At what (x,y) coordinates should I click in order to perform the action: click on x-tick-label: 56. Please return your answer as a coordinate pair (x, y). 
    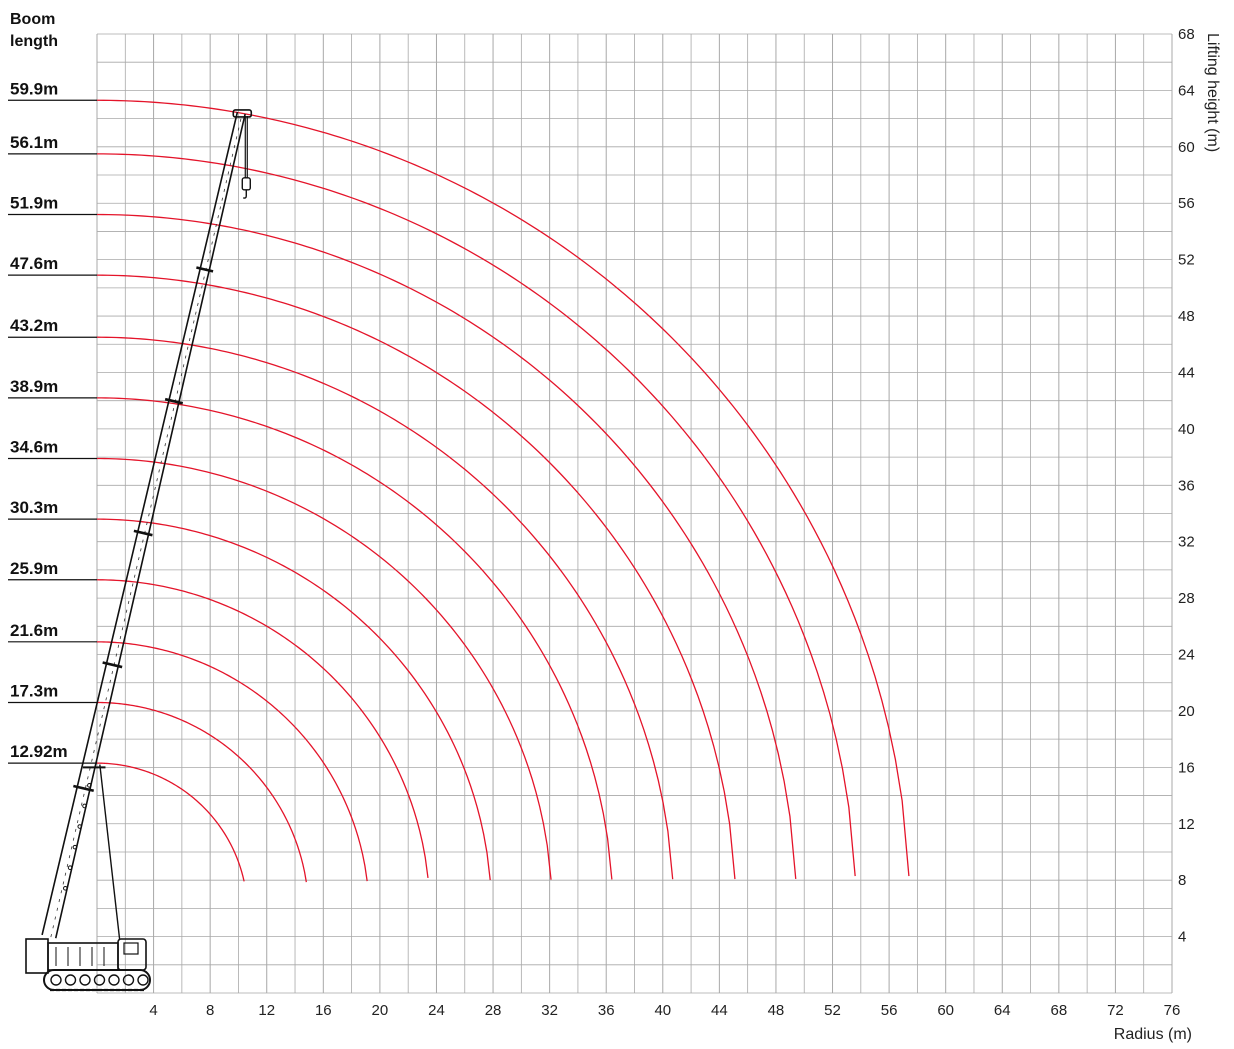
    Looking at the image, I should click on (889, 1010).